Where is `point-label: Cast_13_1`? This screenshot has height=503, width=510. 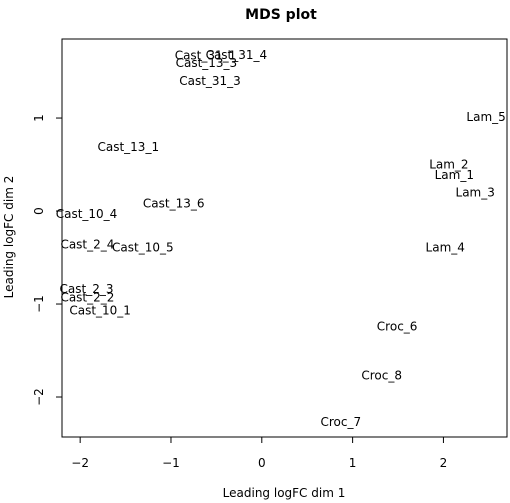 point-label: Cast_13_1 is located at coordinates (128, 147).